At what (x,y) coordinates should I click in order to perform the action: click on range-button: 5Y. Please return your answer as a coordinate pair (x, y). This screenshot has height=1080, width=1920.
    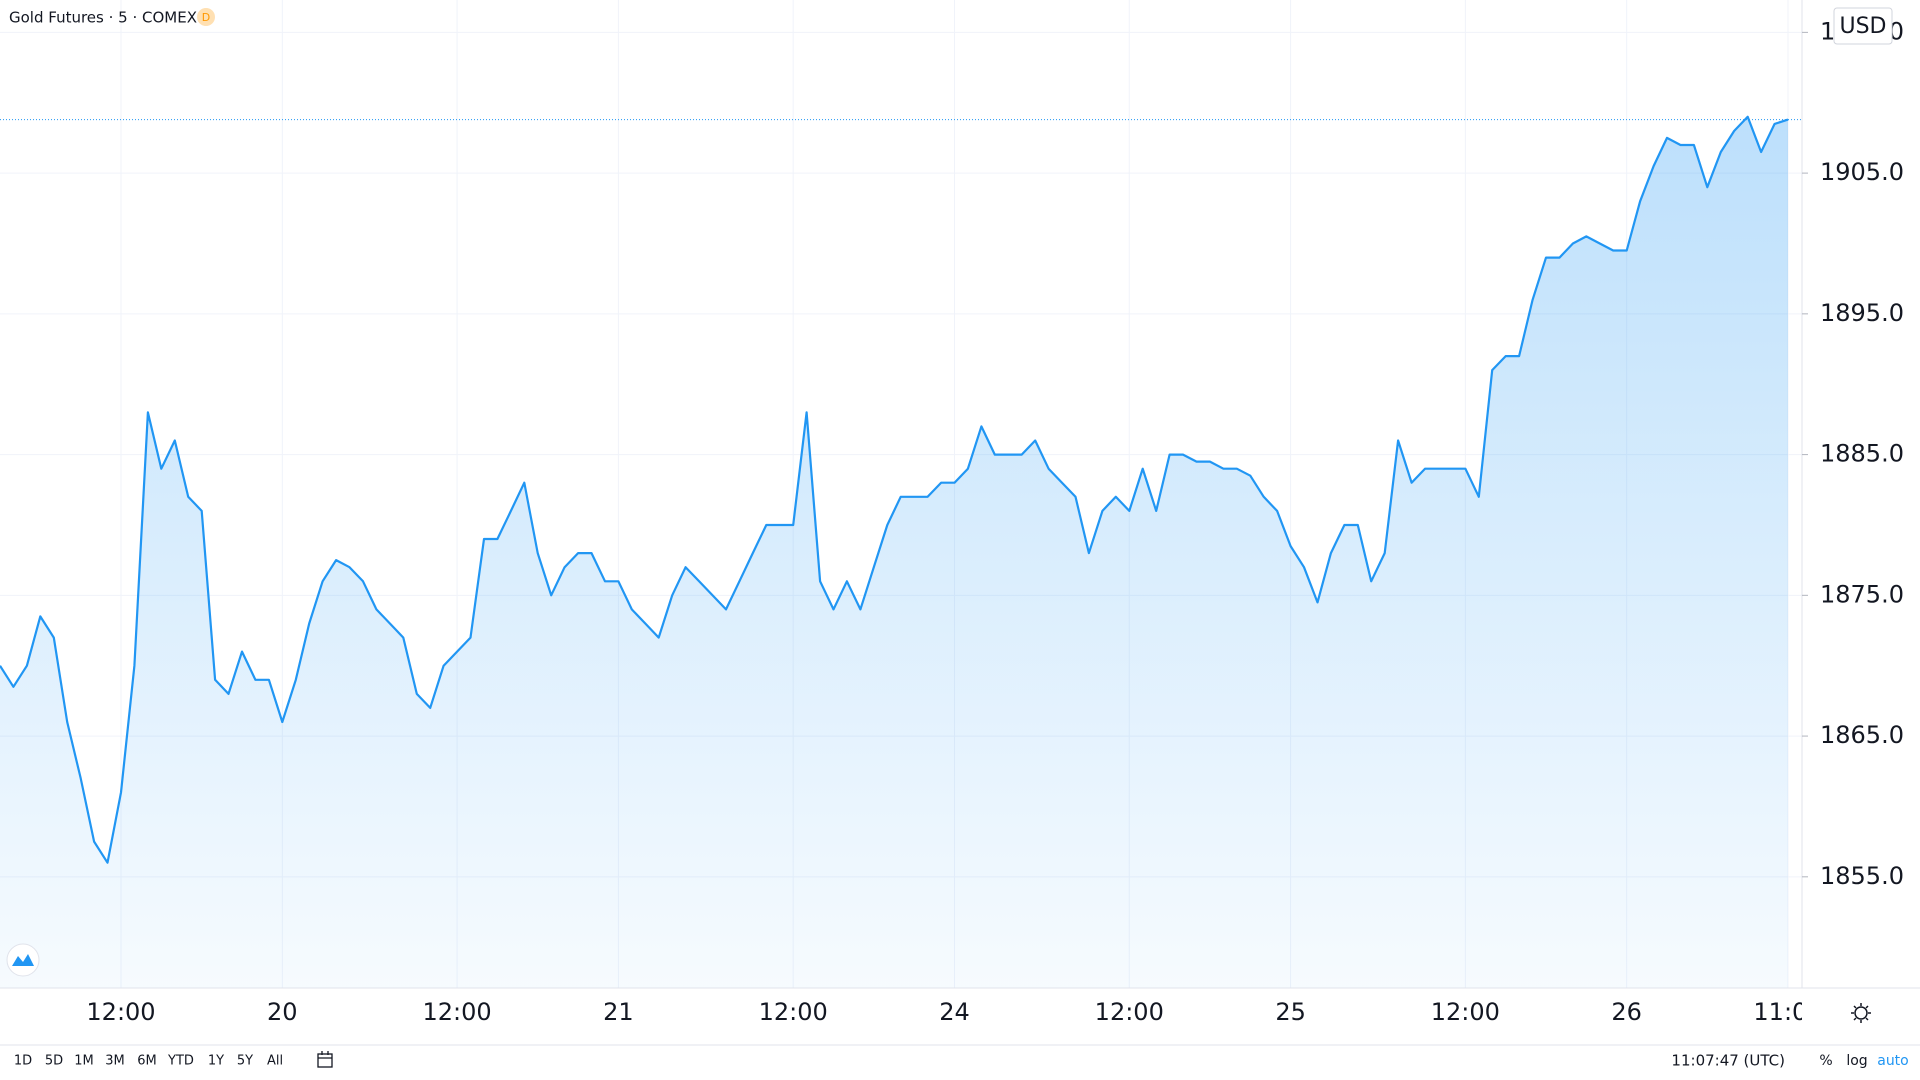
    Looking at the image, I should click on (245, 1061).